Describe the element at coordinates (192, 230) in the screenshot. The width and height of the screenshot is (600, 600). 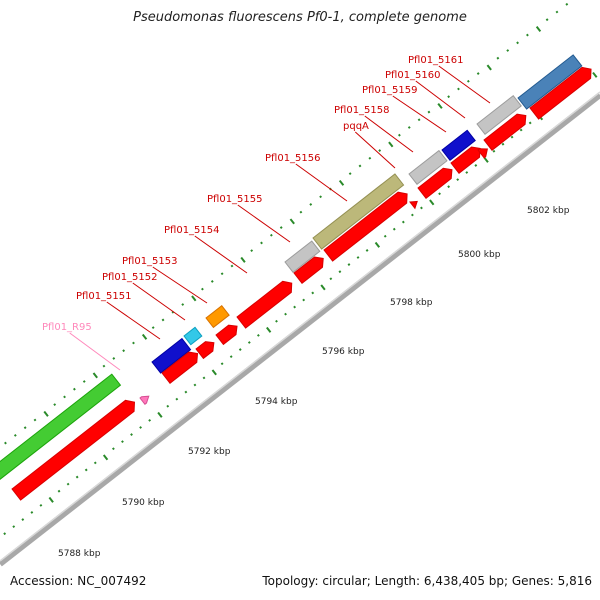
I see `gene-label-pfl01_5154: Pfl01_5154` at that location.